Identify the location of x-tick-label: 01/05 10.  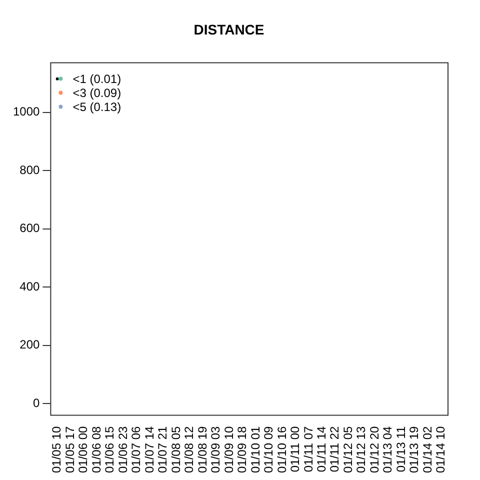
(57, 450).